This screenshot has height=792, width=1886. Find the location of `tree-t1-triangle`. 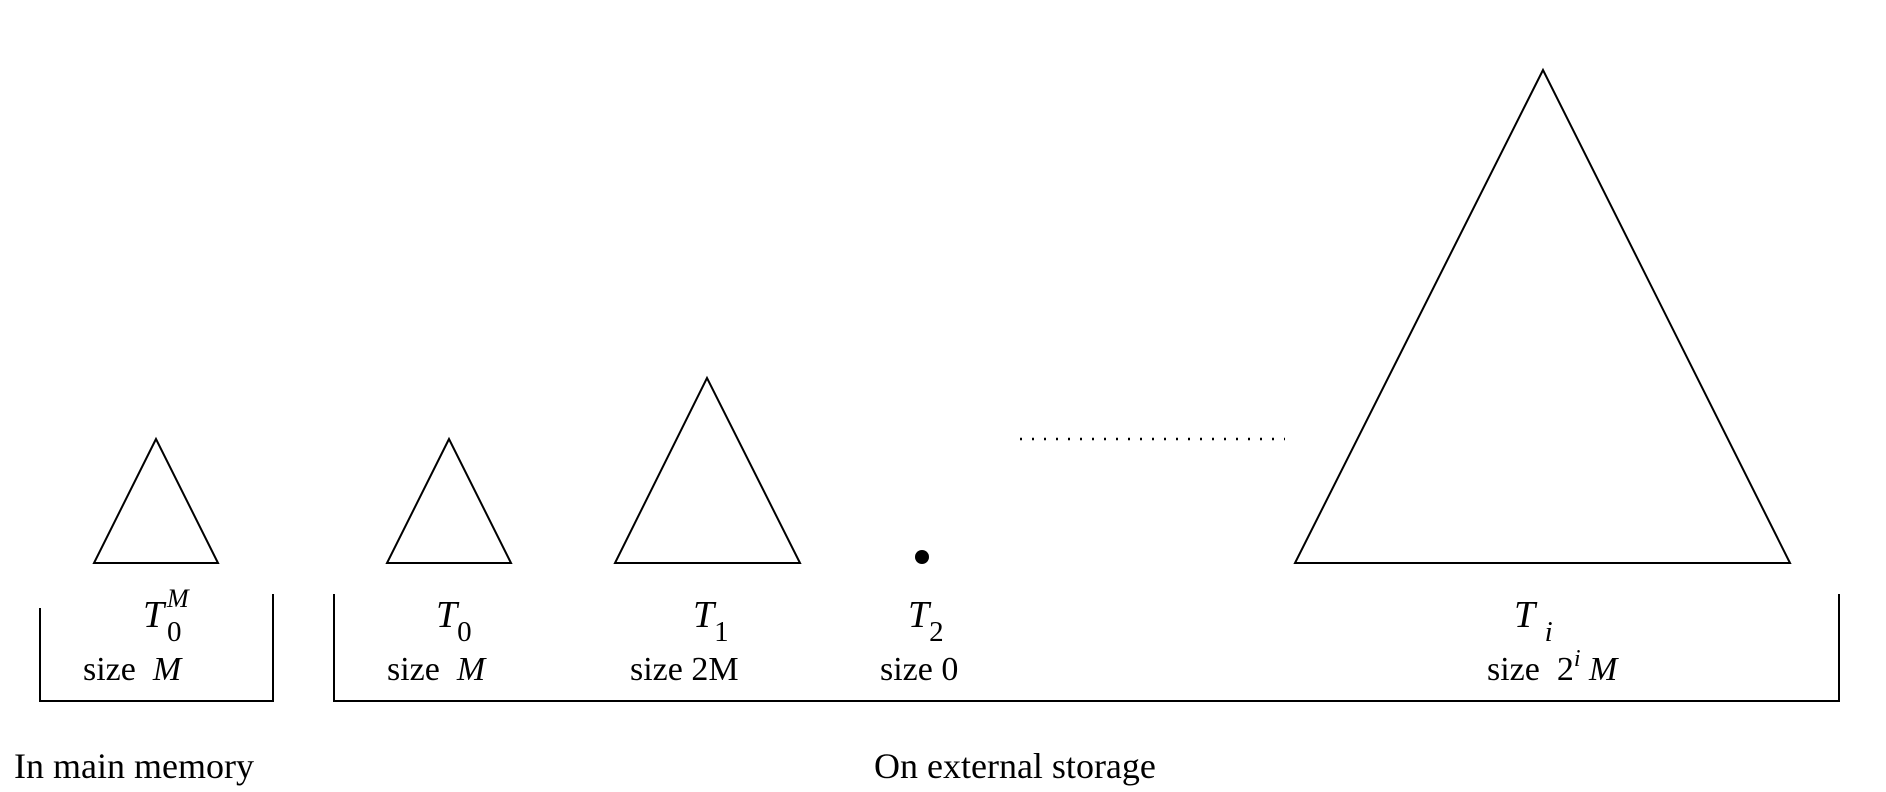

tree-t1-triangle is located at coordinates (707, 469).